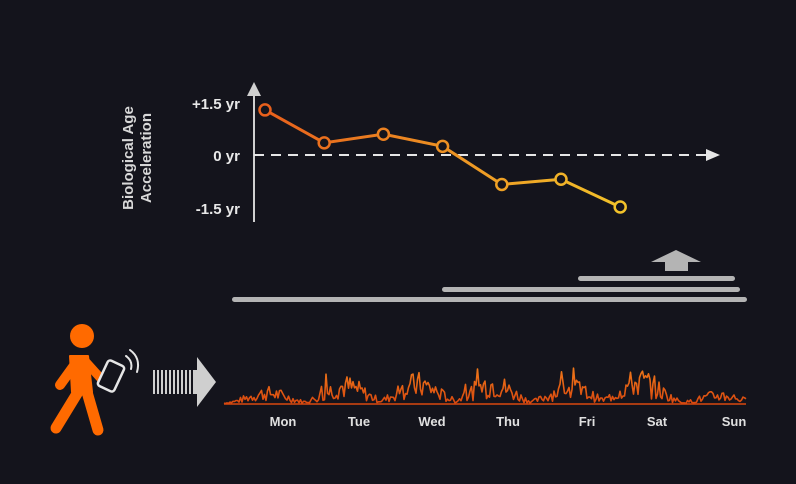 The image size is (796, 484). Describe the element at coordinates (132, 361) in the screenshot. I see `signal-waves-icon` at that location.